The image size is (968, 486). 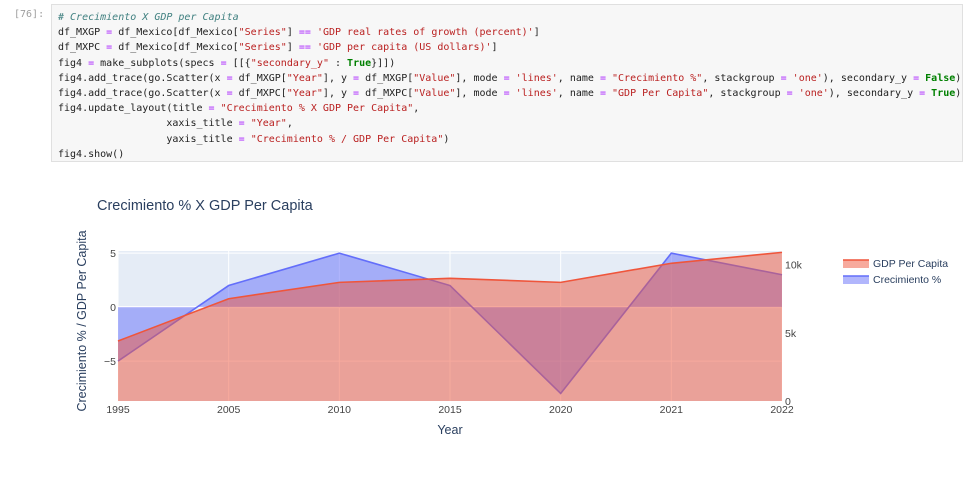 I want to click on chart-title: Crecimiento % X GDP Per Capita, so click(x=205, y=206).